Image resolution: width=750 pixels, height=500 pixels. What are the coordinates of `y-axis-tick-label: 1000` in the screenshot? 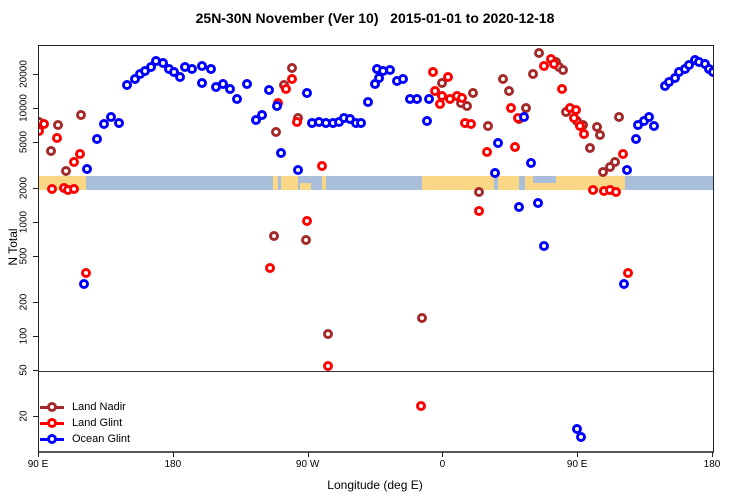 It's located at (24, 222).